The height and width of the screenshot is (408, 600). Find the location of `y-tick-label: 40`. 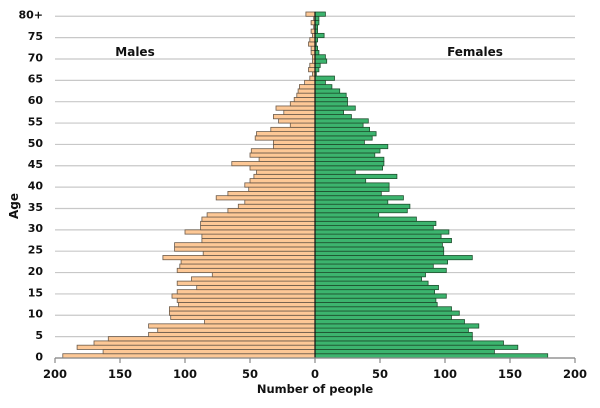

y-tick-label: 40 is located at coordinates (36, 186).